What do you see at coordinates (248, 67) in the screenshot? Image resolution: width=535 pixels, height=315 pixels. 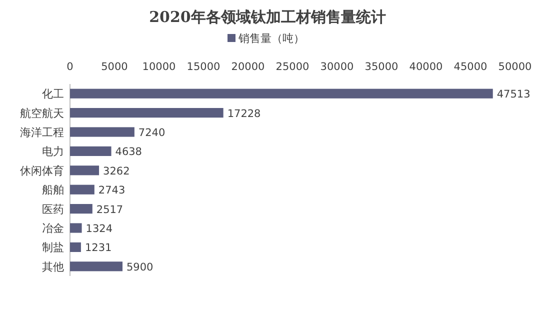 I see `x-tick-label: 20000` at bounding box center [248, 67].